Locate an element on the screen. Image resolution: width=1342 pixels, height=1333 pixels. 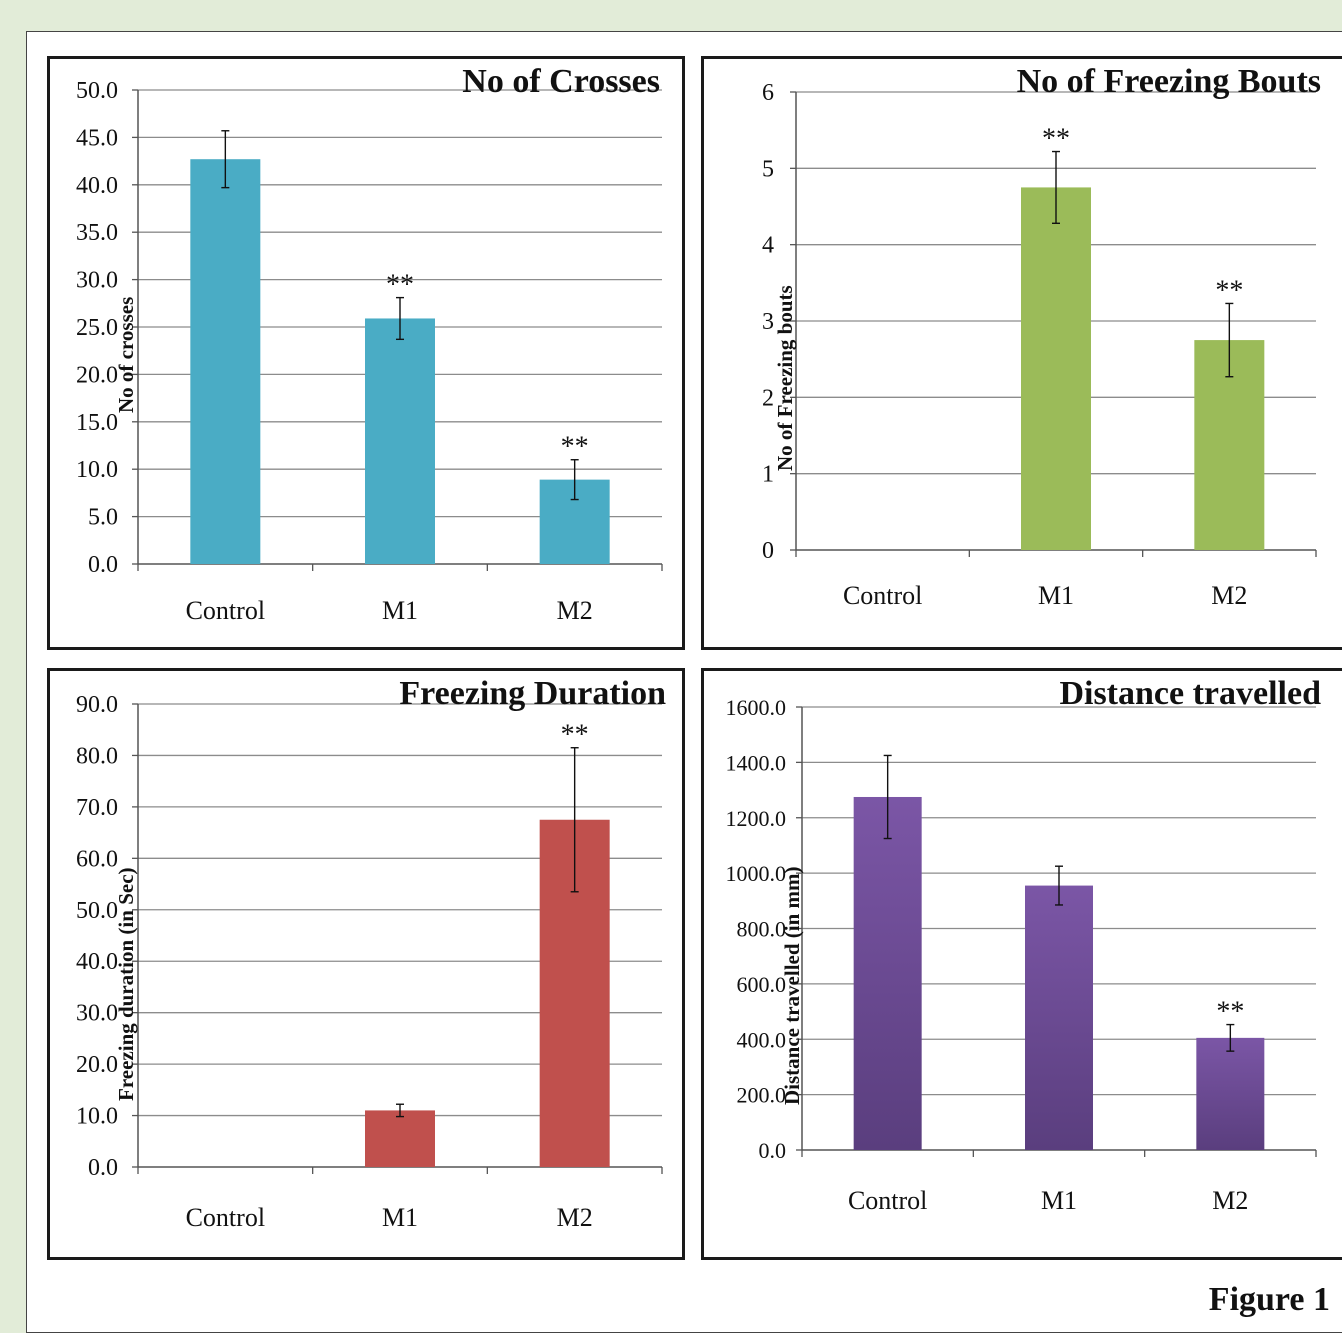
y-tick-label: 800.0 is located at coordinates (762, 929).